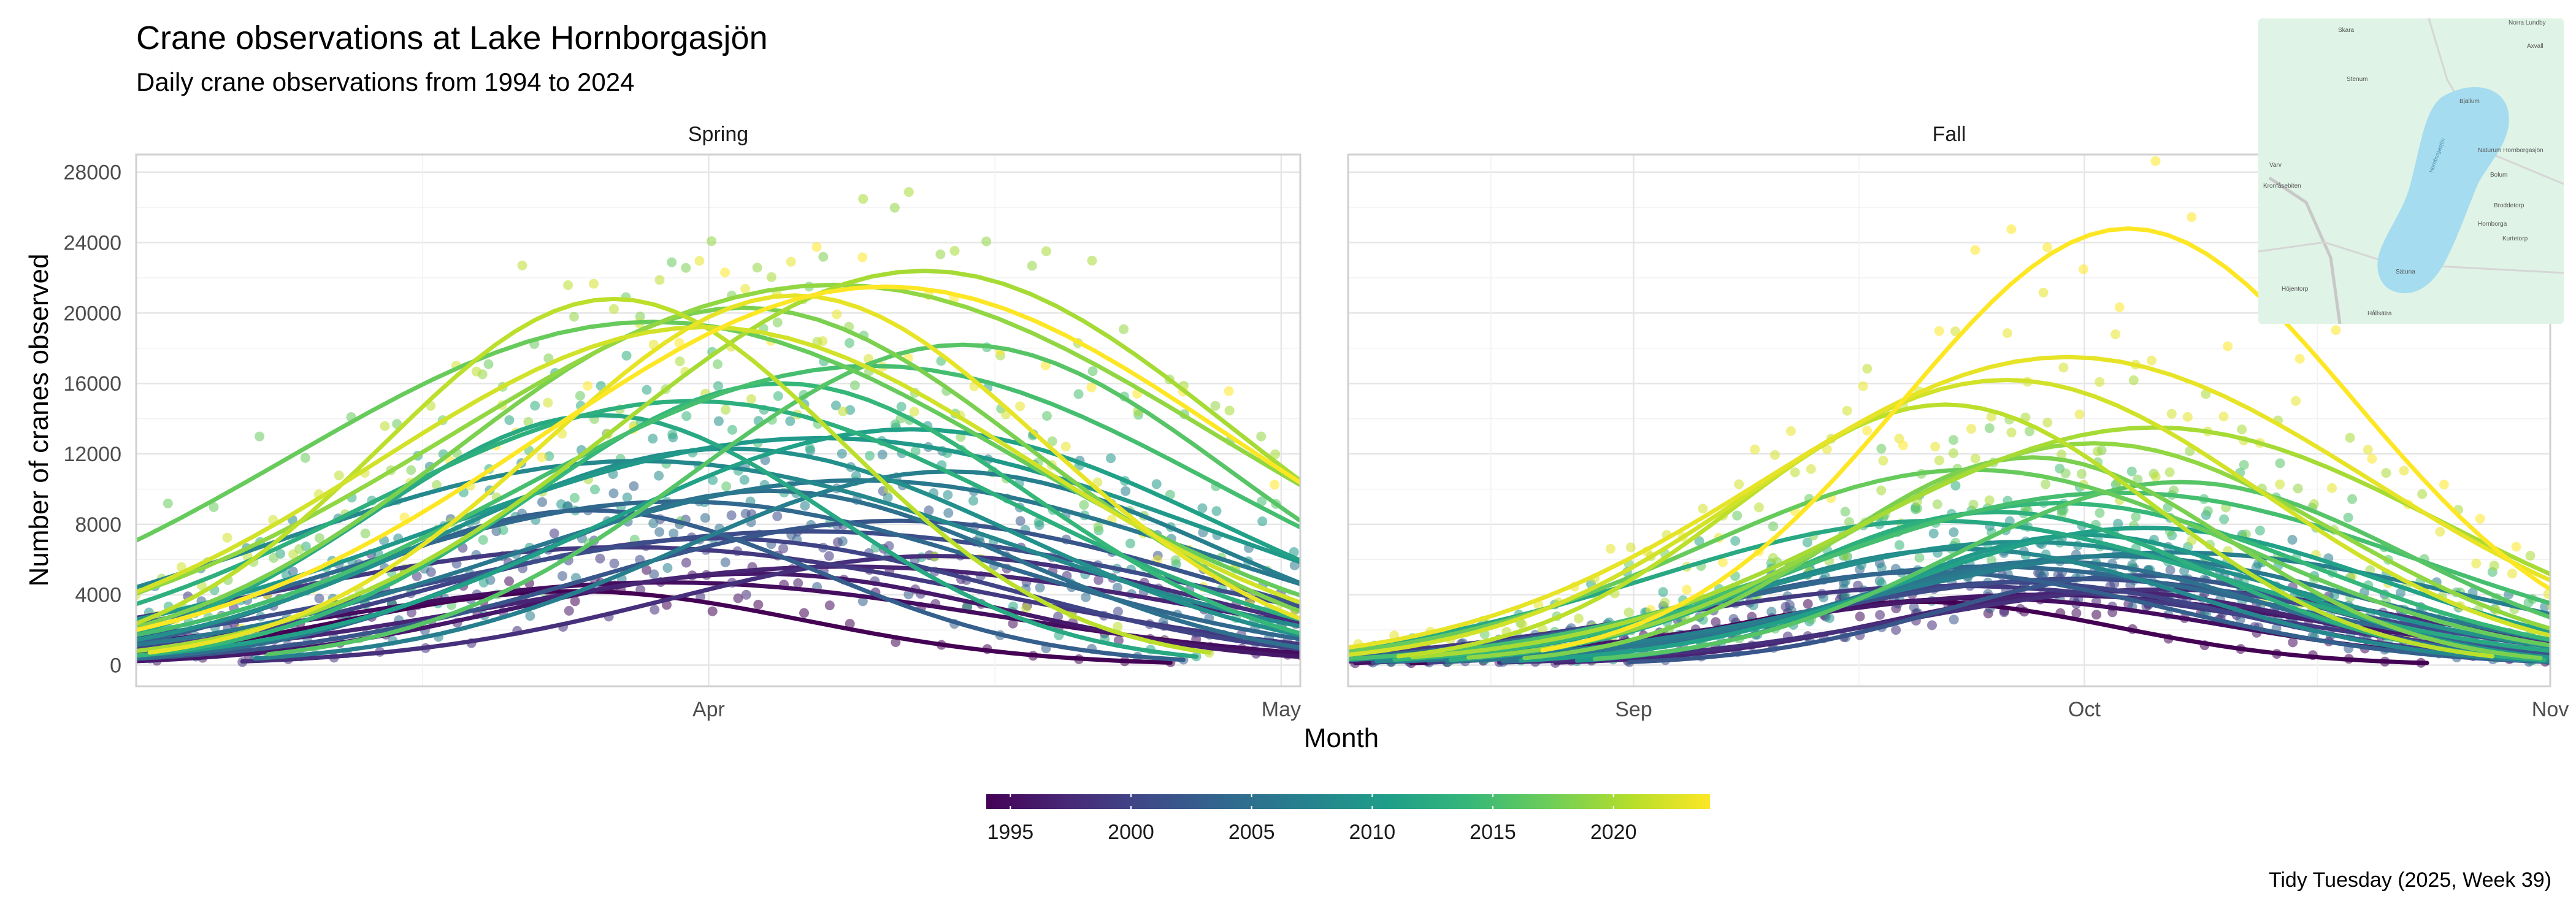 This screenshot has height=923, width=2576. What do you see at coordinates (2527, 23) in the screenshot?
I see `map-place-label: Norra Lundby` at bounding box center [2527, 23].